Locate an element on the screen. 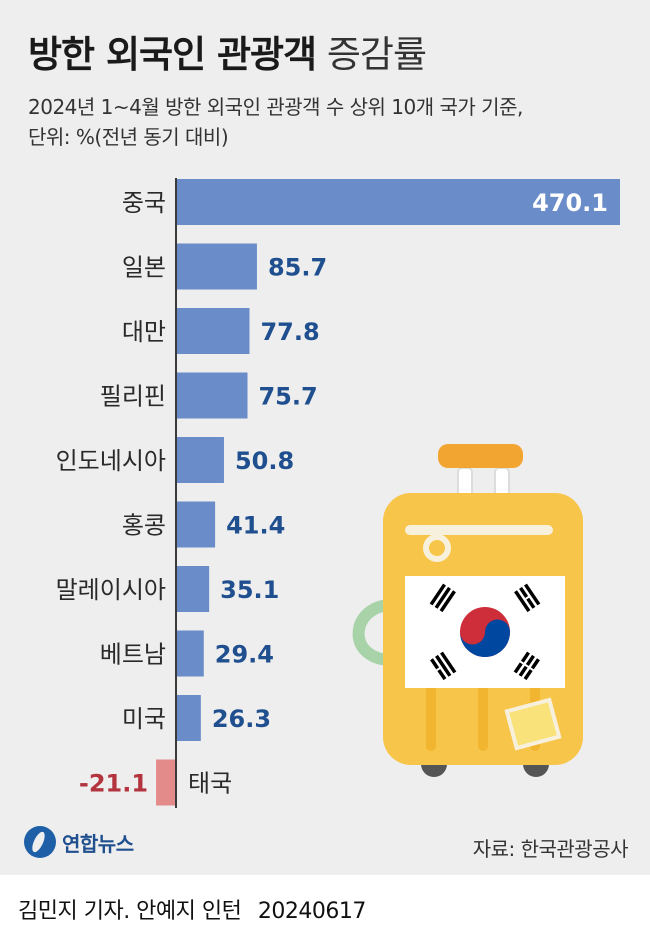  category-label: 중국 is located at coordinates (144, 203).